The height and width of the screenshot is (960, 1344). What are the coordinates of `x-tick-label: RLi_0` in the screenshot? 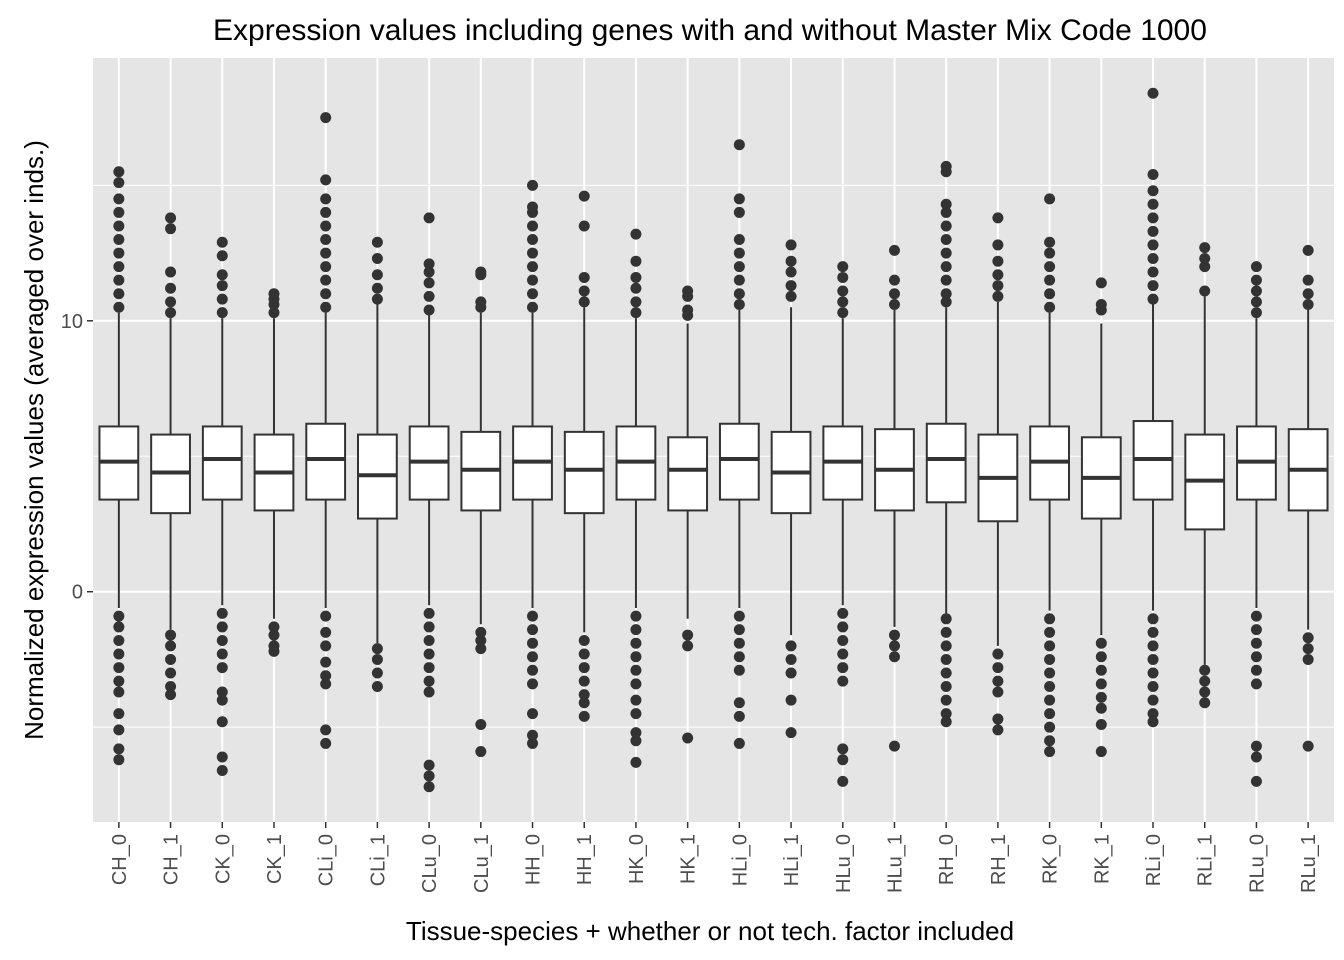 It's located at (1154, 860).